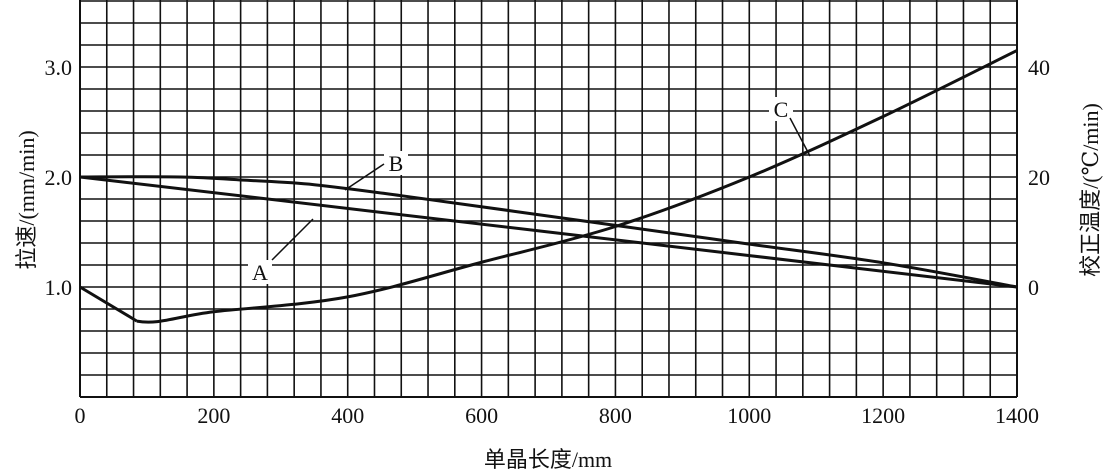 This screenshot has width=1109, height=475. What do you see at coordinates (59, 177) in the screenshot?
I see `y-tick-label-left: 2.0` at bounding box center [59, 177].